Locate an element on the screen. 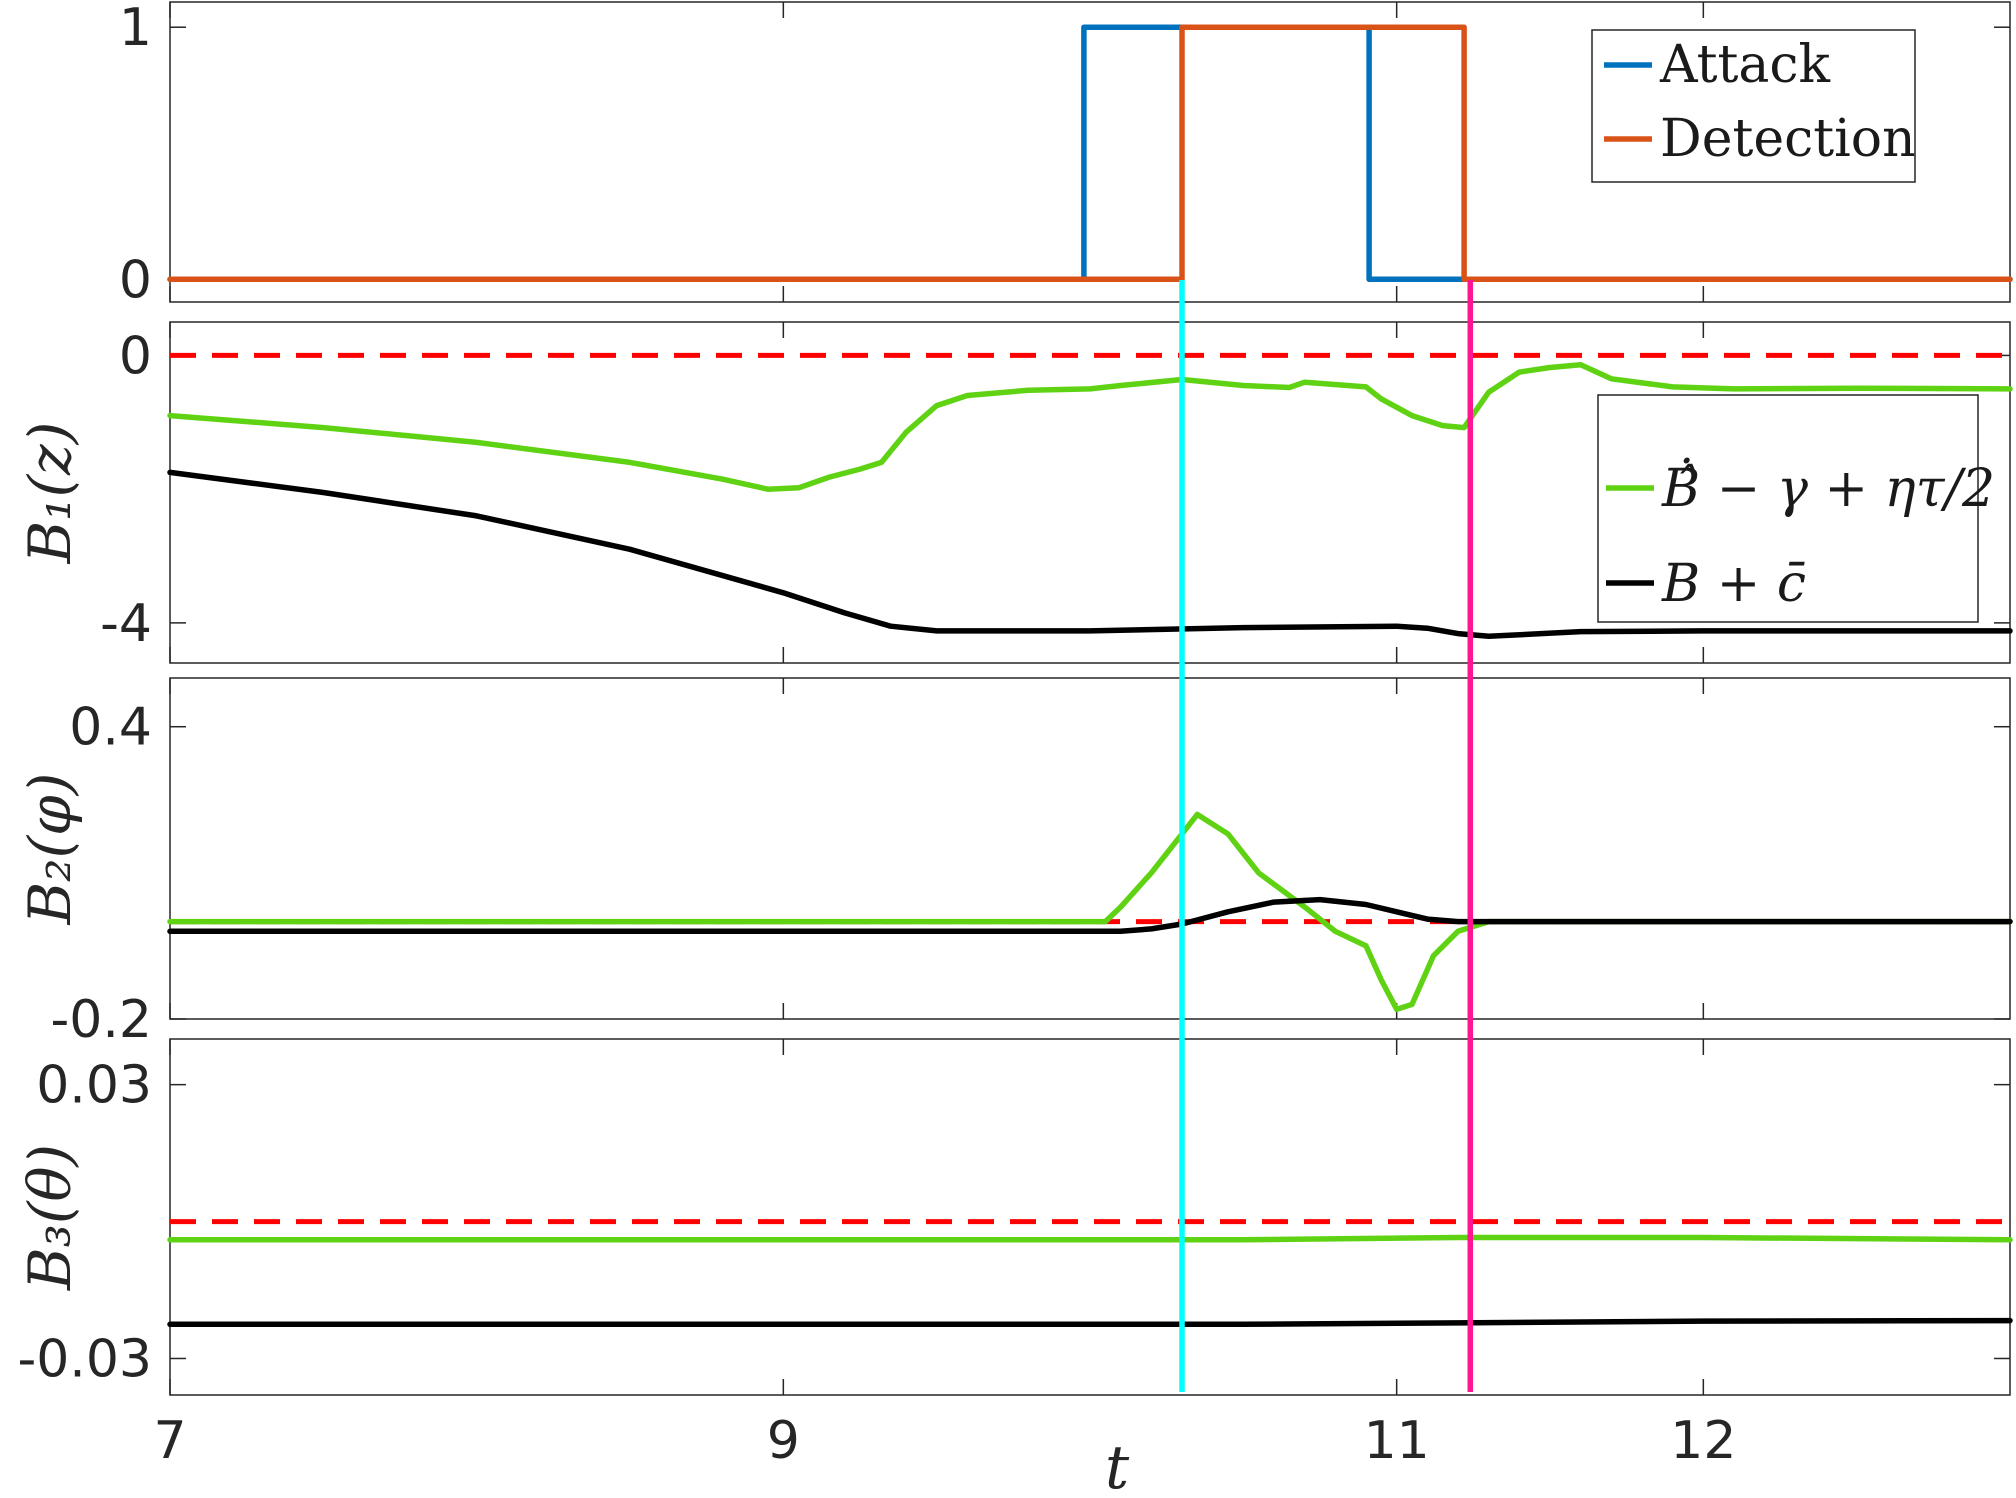 The height and width of the screenshot is (1498, 2016). y-tick-label: -0.2 is located at coordinates (101, 1020).